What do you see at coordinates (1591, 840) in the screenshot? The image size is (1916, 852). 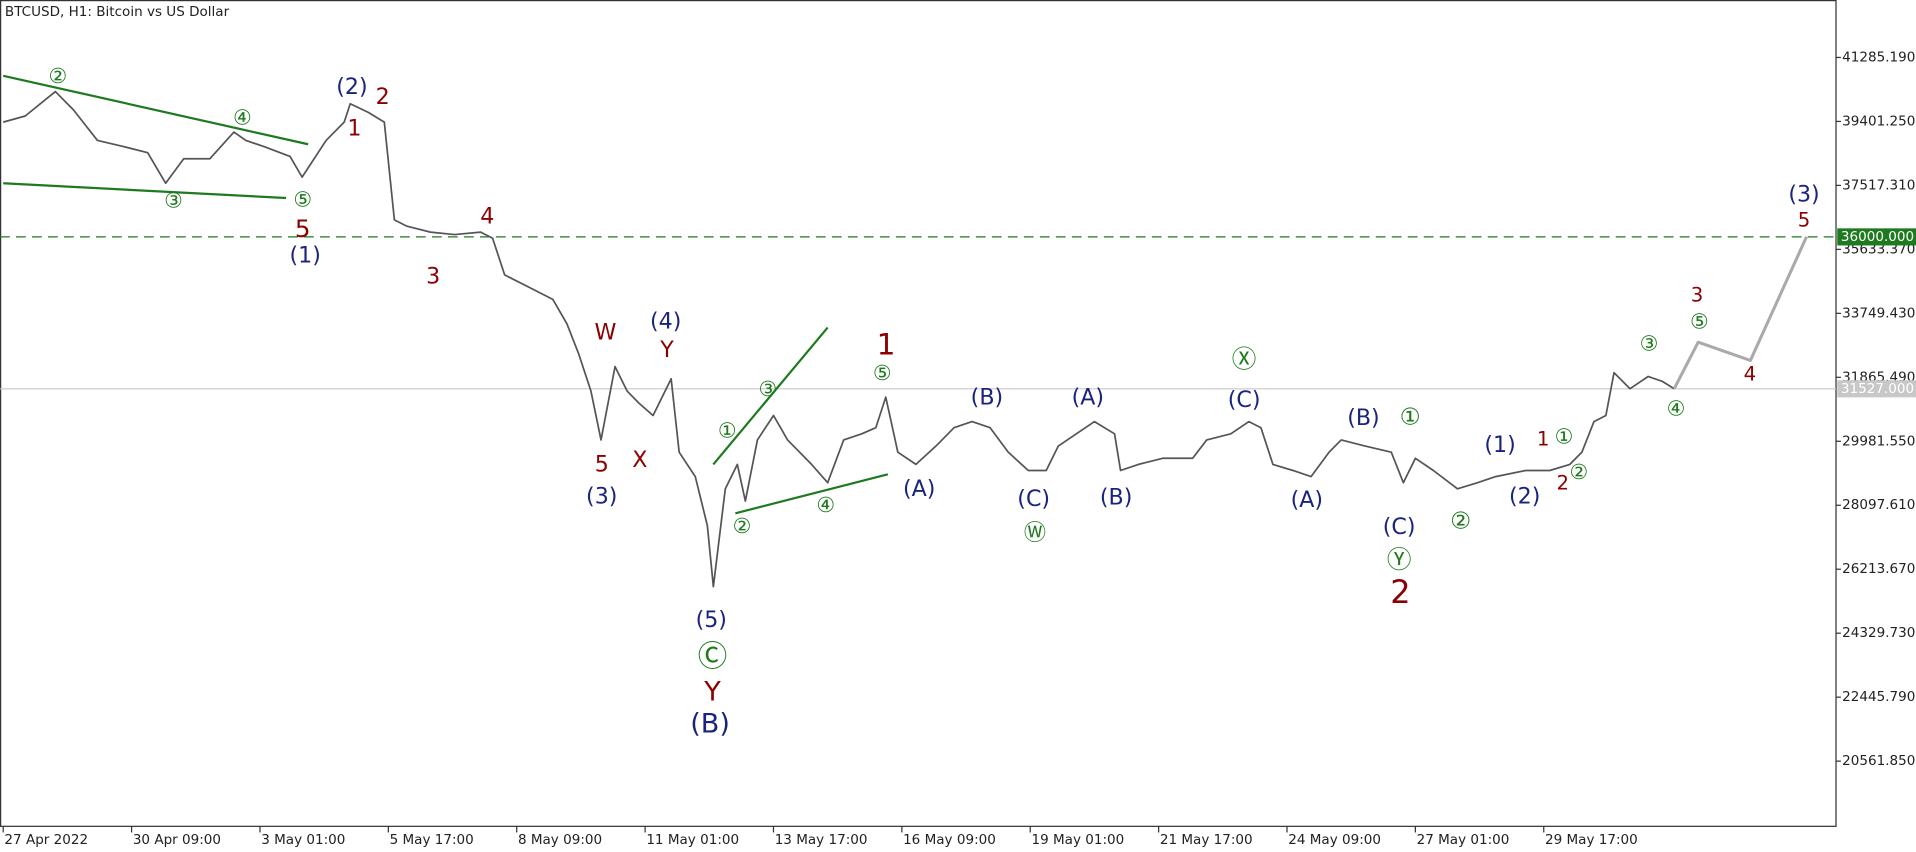 I see `x-tick-label: 29 May 17:00` at bounding box center [1591, 840].